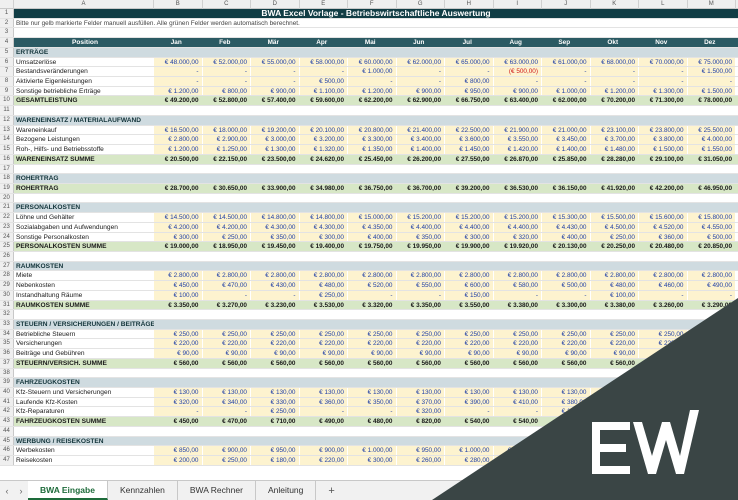  Describe the element at coordinates (517, 451) in the screenshot. I see `input-cell: € 1.100,00` at that location.